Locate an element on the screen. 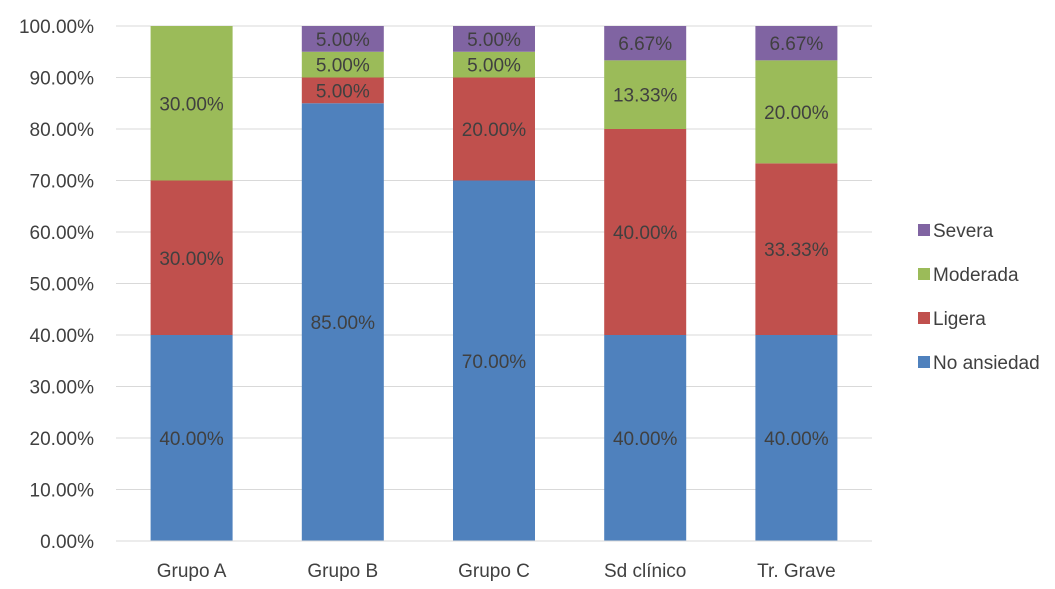 The height and width of the screenshot is (589, 1055). x-tick-label: Tr. Grave is located at coordinates (796, 571).